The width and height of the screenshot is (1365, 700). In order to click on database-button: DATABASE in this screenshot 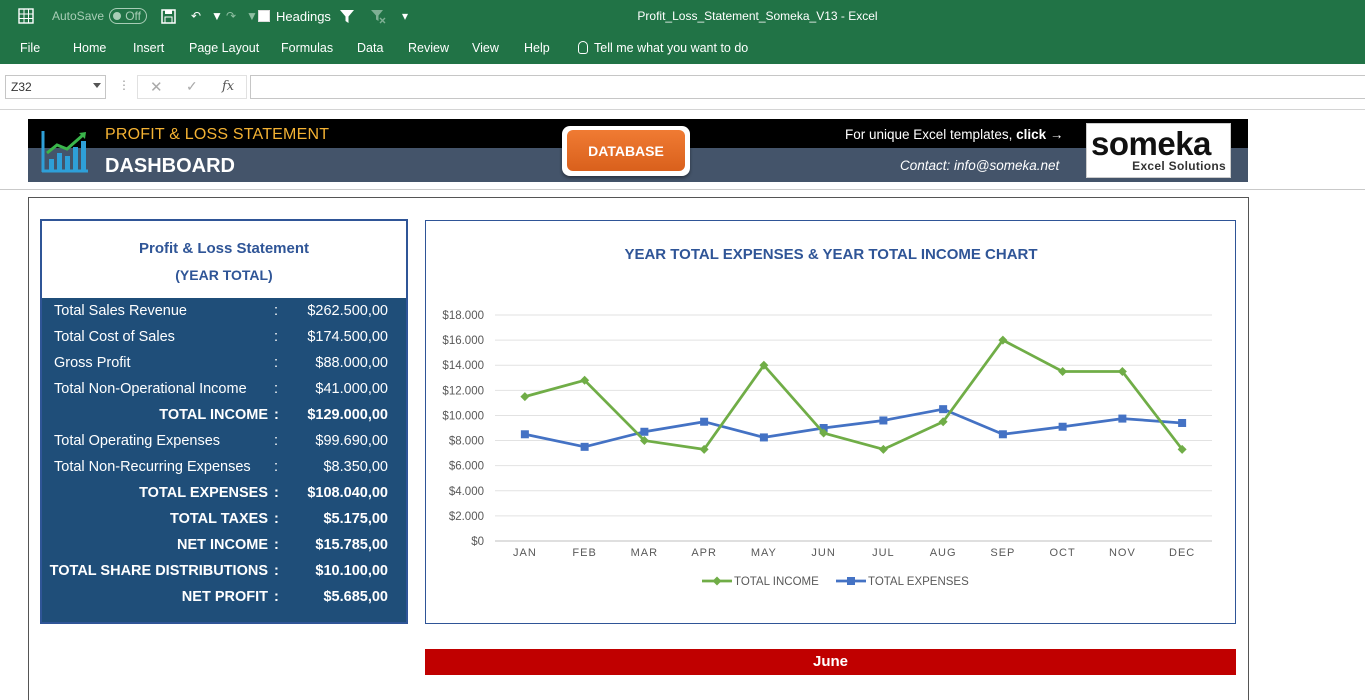, I will do `click(626, 151)`.